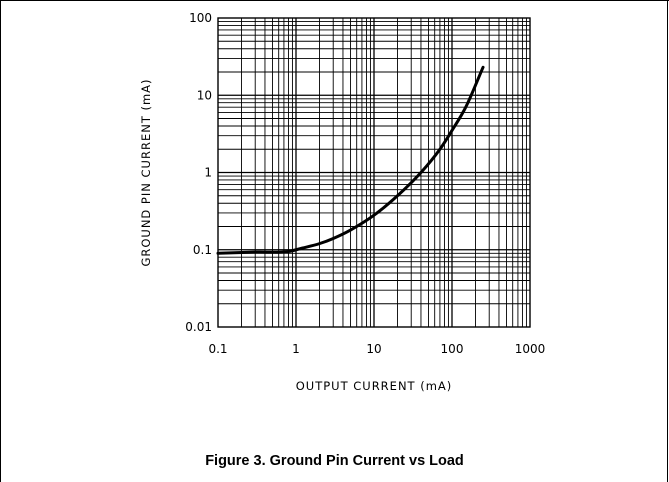 This screenshot has width=669, height=482. What do you see at coordinates (452, 349) in the screenshot?
I see `x-tick-label: 100` at bounding box center [452, 349].